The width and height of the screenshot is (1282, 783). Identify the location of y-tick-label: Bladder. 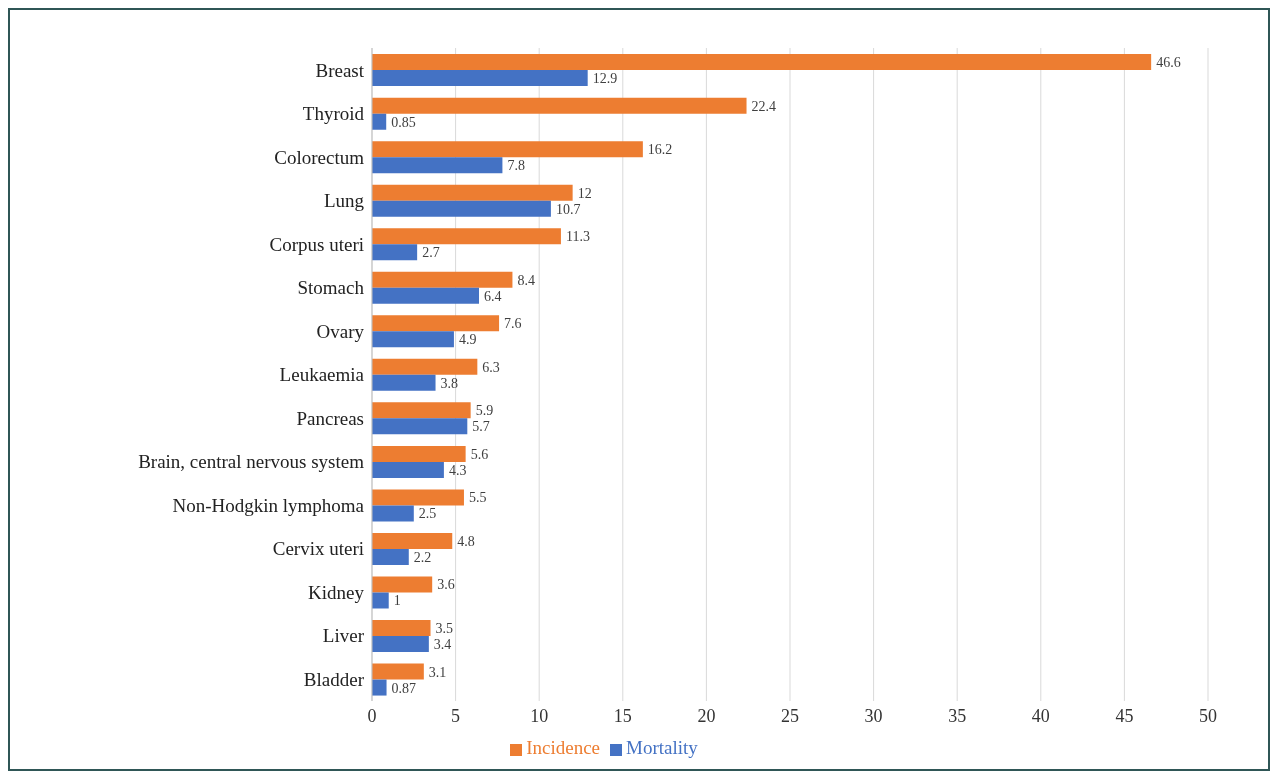
(334, 679).